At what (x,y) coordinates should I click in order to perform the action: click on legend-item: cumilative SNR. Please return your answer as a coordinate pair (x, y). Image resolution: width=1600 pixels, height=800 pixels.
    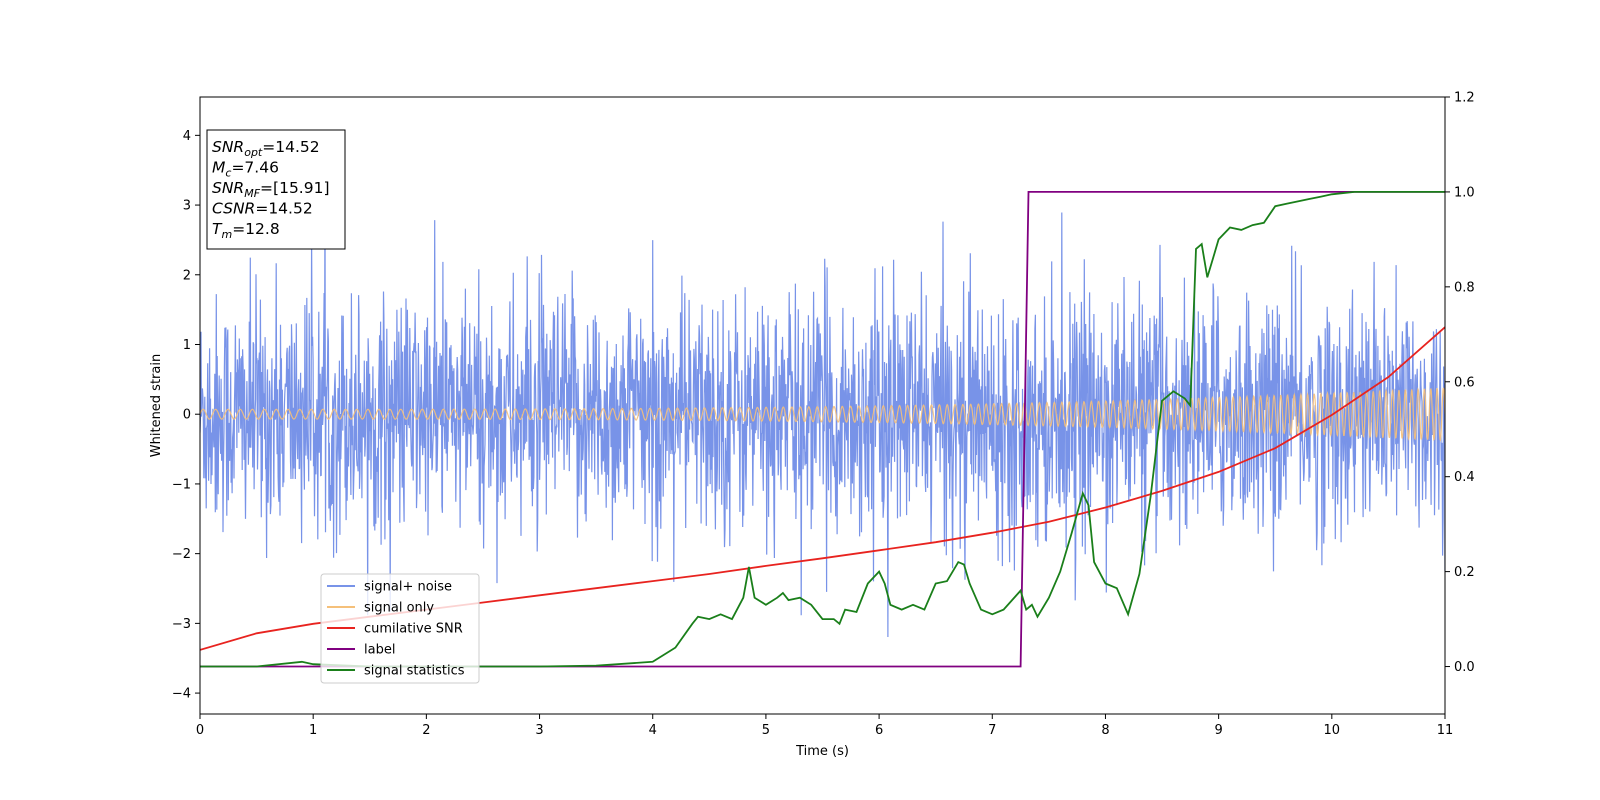
    Looking at the image, I should click on (395, 629).